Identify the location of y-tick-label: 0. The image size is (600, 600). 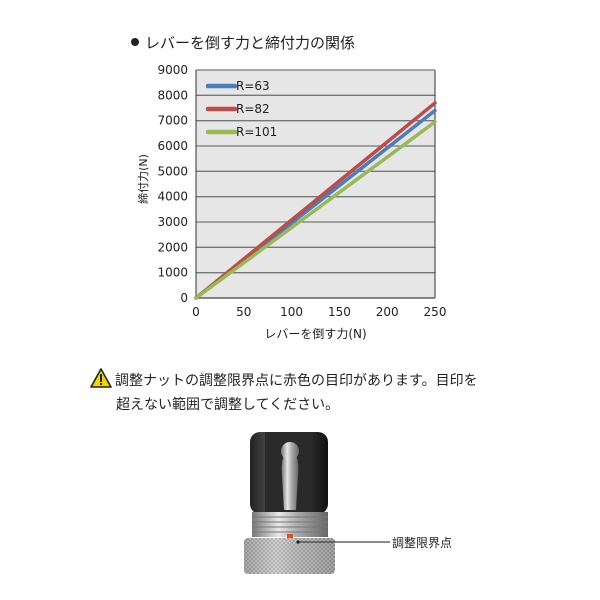
(184, 298).